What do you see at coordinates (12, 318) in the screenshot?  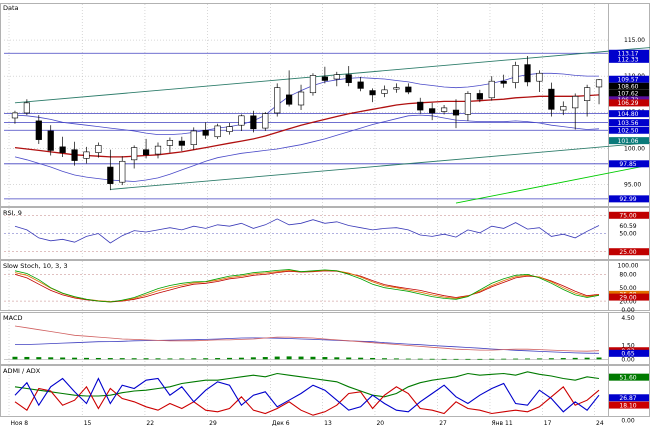 I see `macd-panel-title: MACD` at bounding box center [12, 318].